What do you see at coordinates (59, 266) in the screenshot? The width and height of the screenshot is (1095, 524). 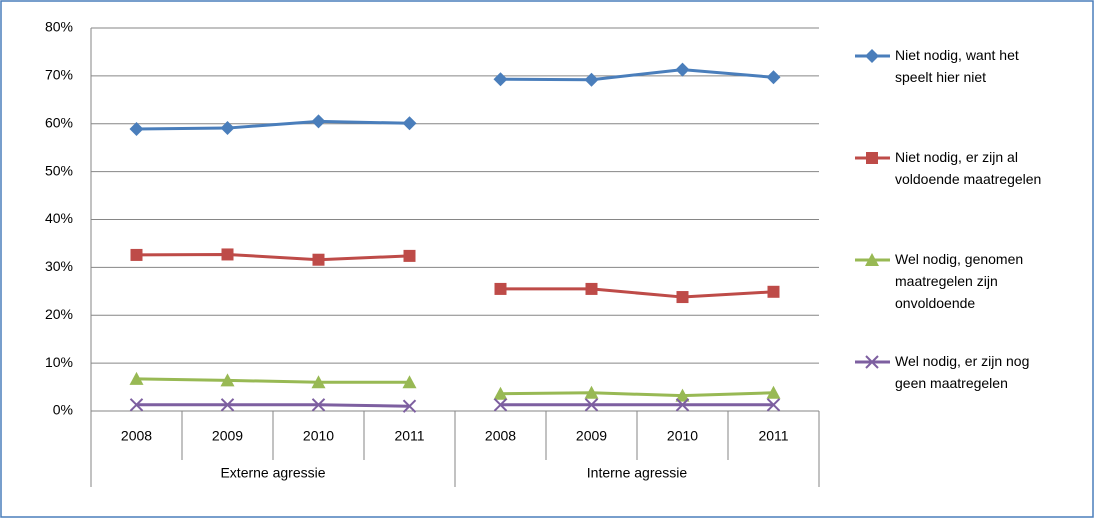 I see `y-tick-label: 30%` at bounding box center [59, 266].